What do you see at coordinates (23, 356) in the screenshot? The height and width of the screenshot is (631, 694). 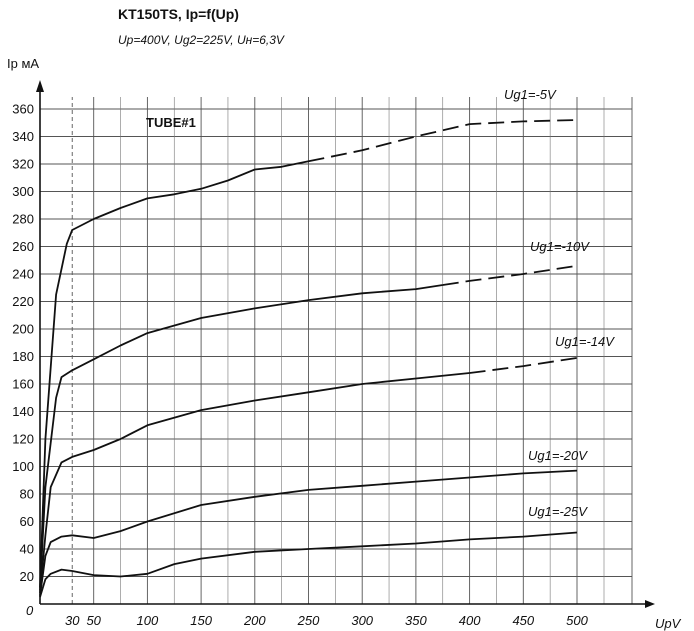 I see `y-tick-label: 180` at bounding box center [23, 356].